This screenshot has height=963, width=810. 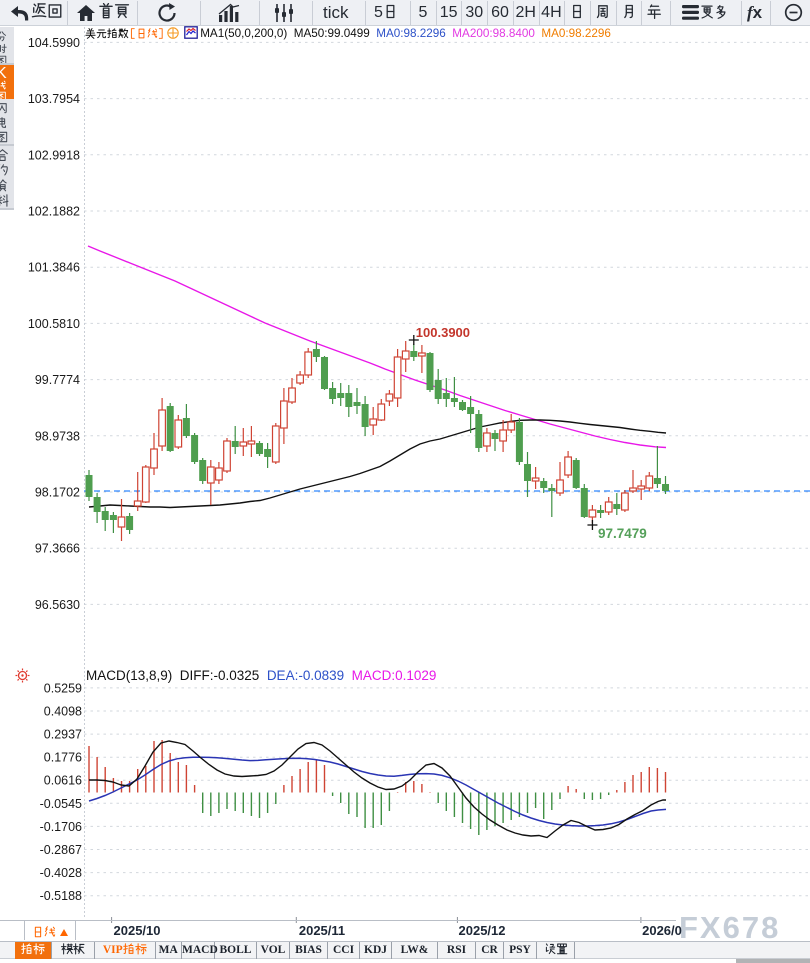 What do you see at coordinates (54, 268) in the screenshot?
I see `svg-text: 101.3846` at bounding box center [54, 268].